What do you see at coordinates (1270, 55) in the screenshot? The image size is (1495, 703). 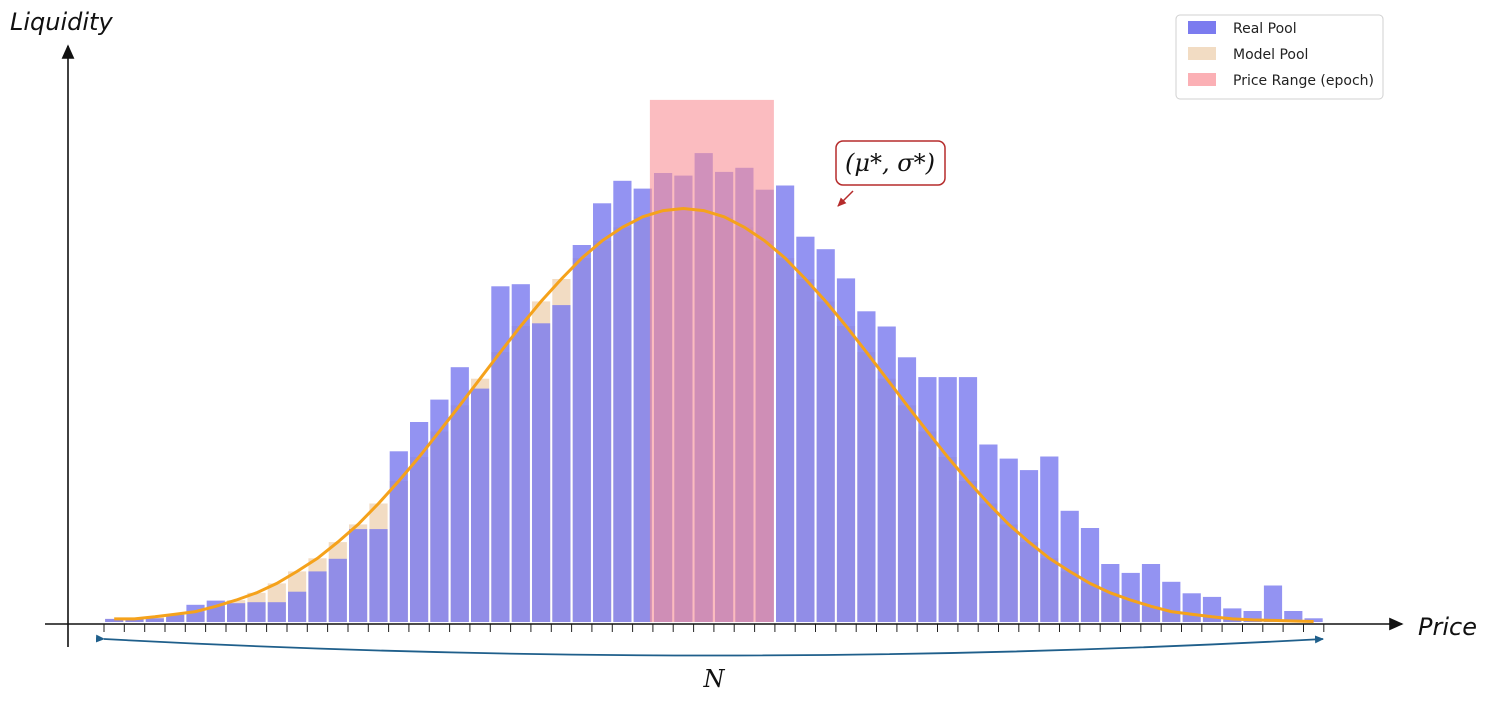 I see `legend-label-model: Model Pool` at bounding box center [1270, 55].